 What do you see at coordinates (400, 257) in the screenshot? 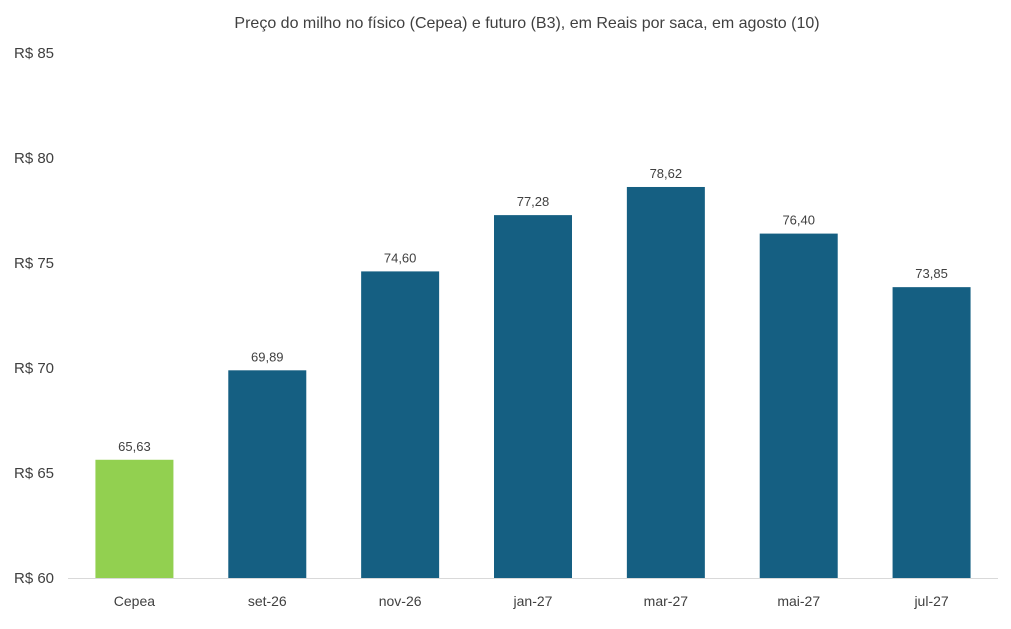
I see `data-label: 74,60` at bounding box center [400, 257].